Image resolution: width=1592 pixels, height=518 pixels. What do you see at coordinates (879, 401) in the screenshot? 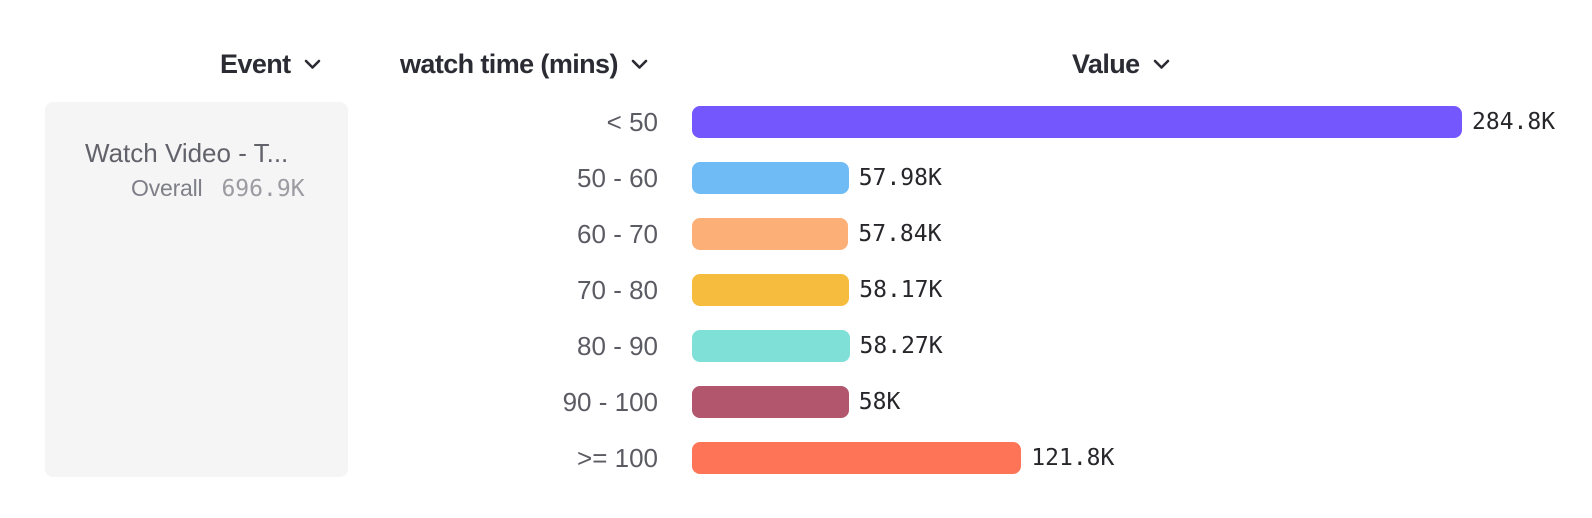
I see `bar-value-label: 58K` at bounding box center [879, 401].